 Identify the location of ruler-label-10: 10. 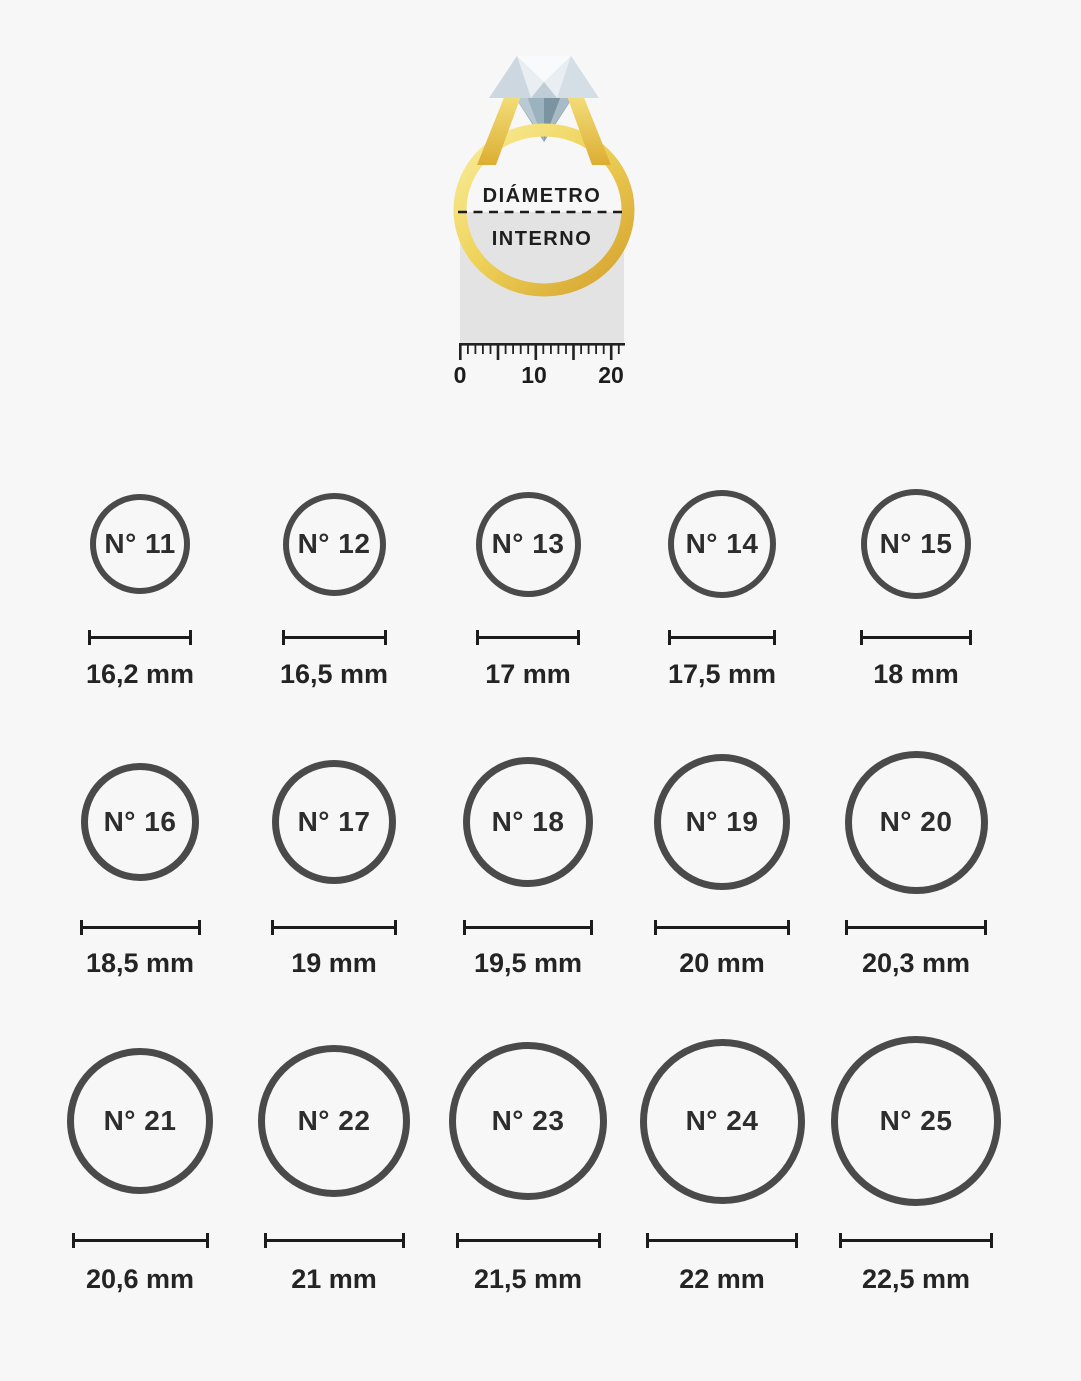
(534, 375).